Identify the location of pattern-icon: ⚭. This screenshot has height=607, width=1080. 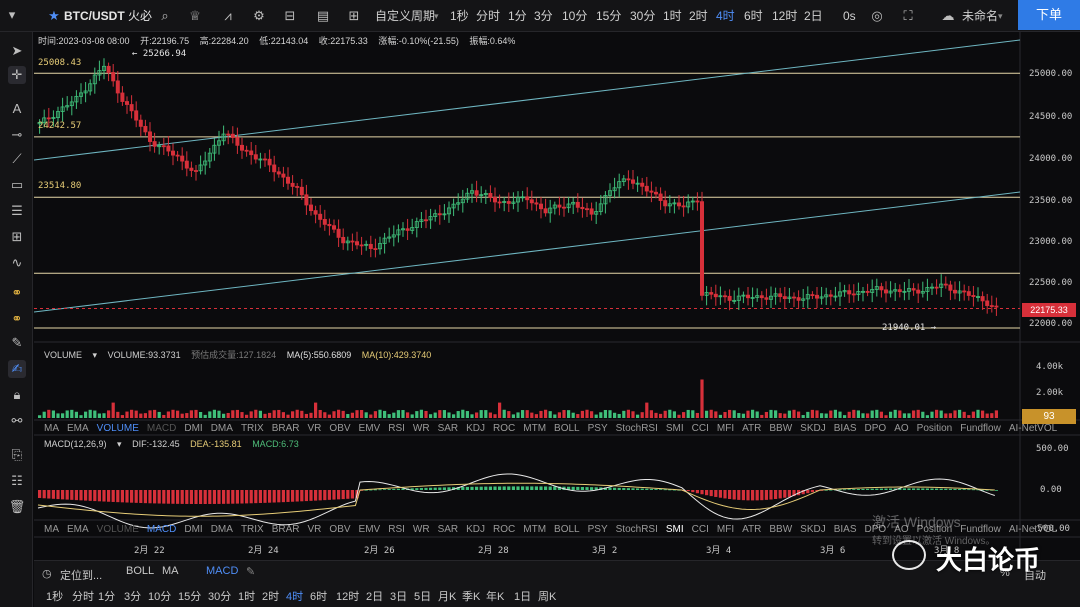
(17, 292).